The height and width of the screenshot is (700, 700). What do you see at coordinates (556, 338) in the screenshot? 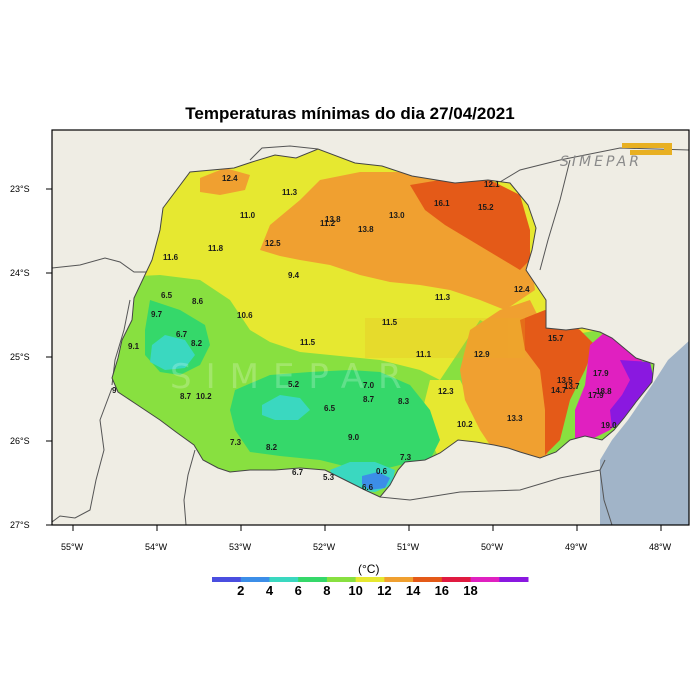
I see `station-value: 15.7` at bounding box center [556, 338].